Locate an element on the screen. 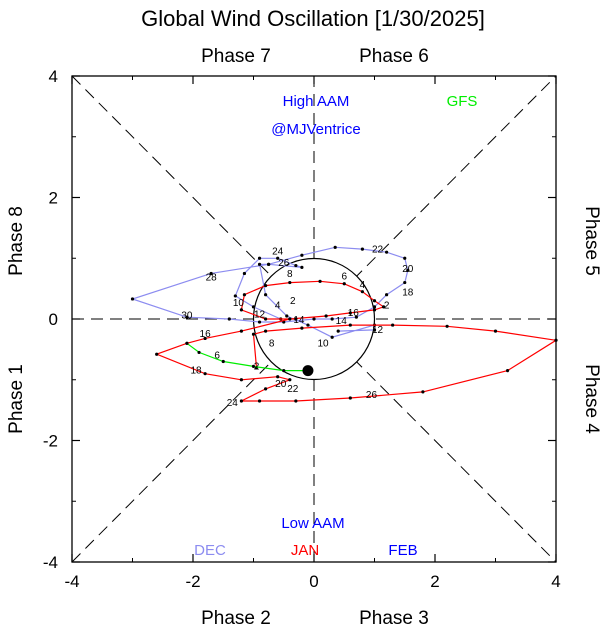 Image resolution: width=609 pixels, height=633 pixels. current-position-marker is located at coordinates (308, 371).